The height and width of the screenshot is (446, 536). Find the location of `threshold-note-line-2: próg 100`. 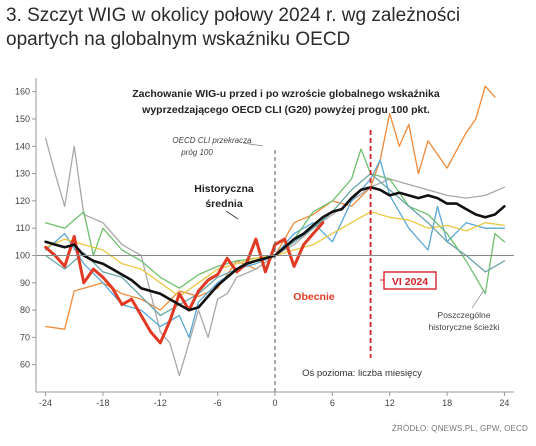

threshold-note-line-2: próg 100 is located at coordinates (196, 152).